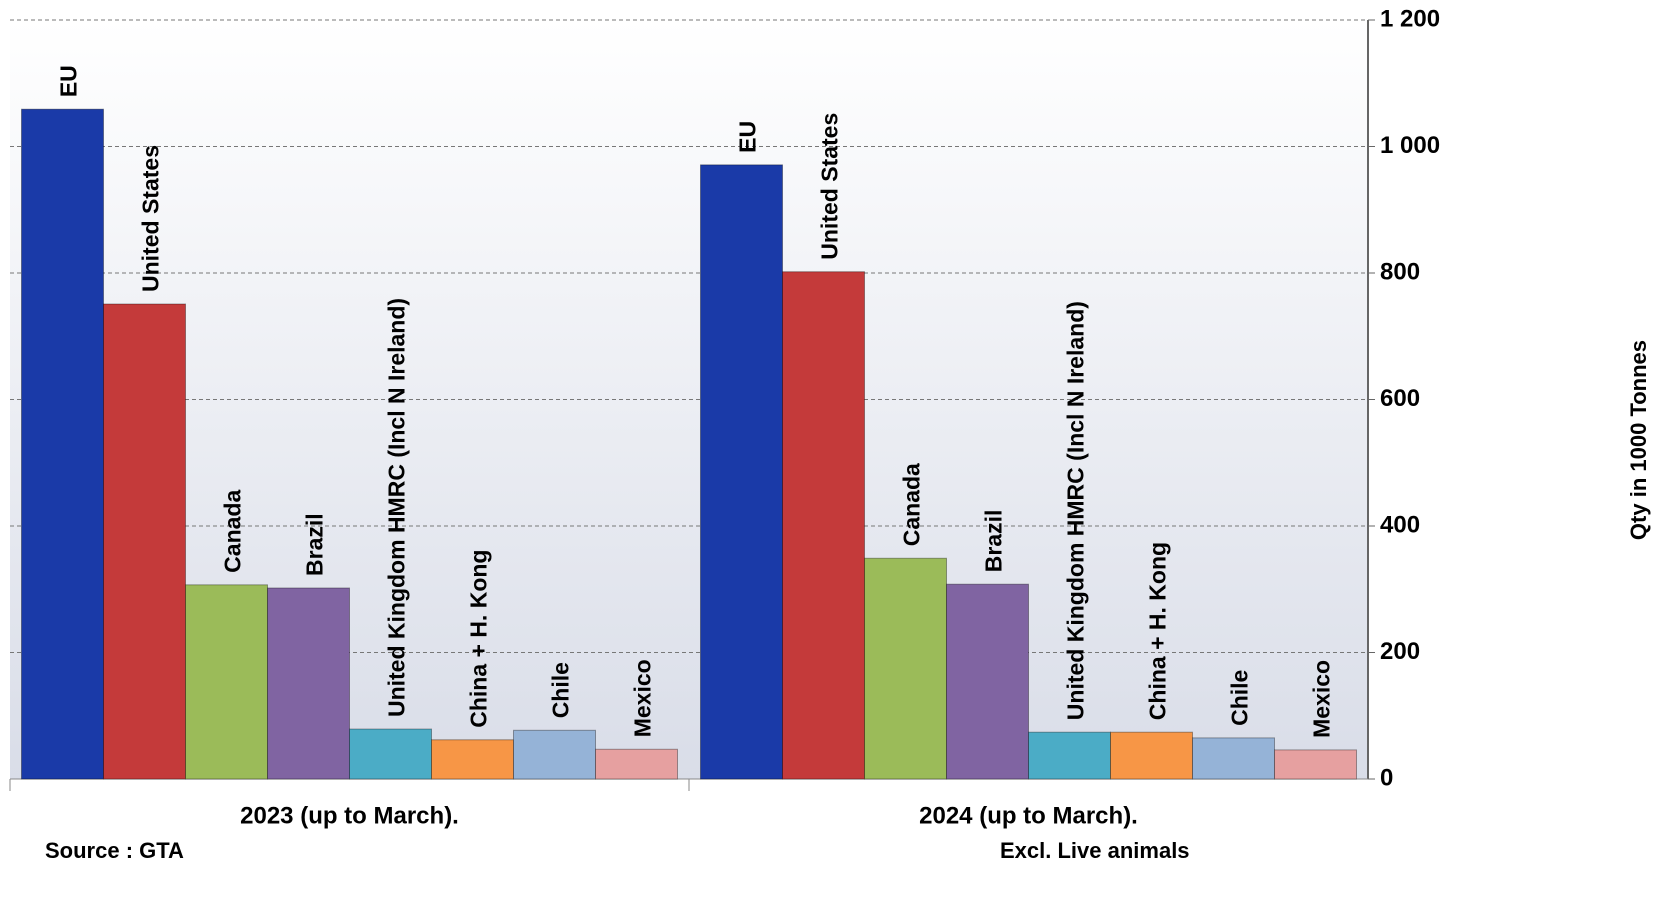 The height and width of the screenshot is (916, 1663). I want to click on source-note: Source : GTA, so click(114, 850).